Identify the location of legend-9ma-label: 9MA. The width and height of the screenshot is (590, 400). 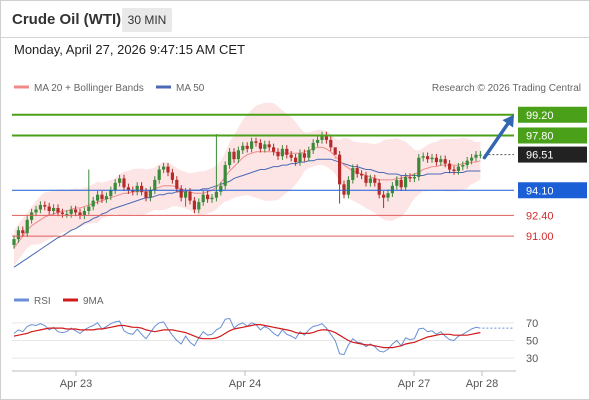
(93, 301).